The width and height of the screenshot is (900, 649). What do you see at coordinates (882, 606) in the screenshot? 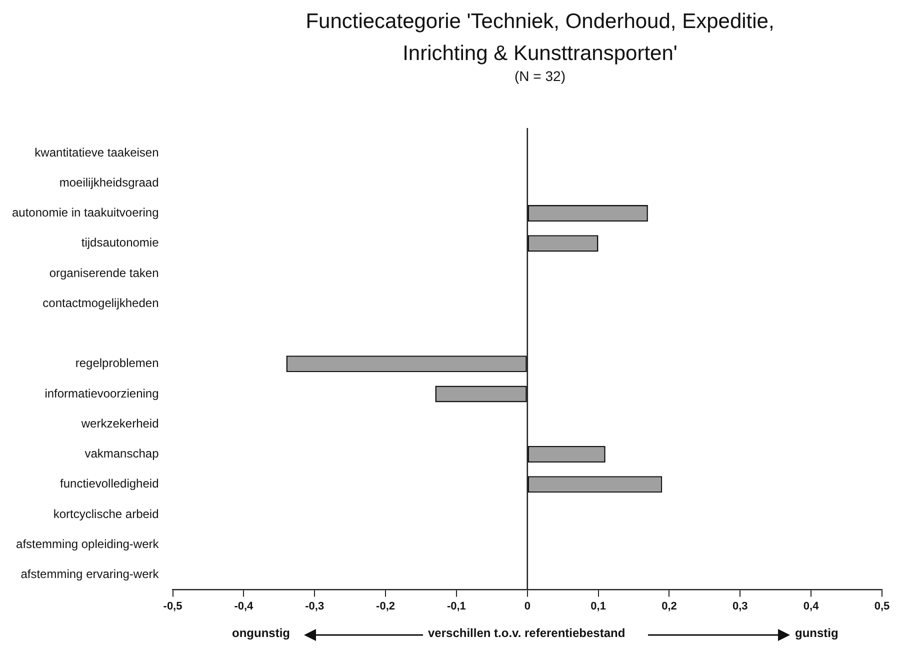
I see `x-tick-label: 0,5` at bounding box center [882, 606].